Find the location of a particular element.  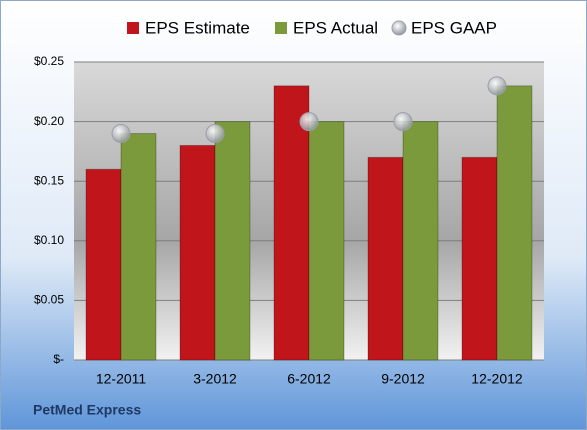

y-tick-label: $- is located at coordinates (58, 359).